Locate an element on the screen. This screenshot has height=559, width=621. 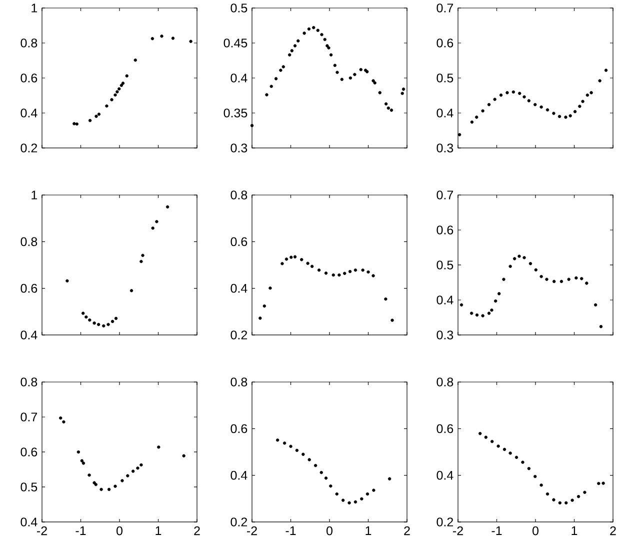
y-tick-label: 0.7 is located at coordinates (445, 195).